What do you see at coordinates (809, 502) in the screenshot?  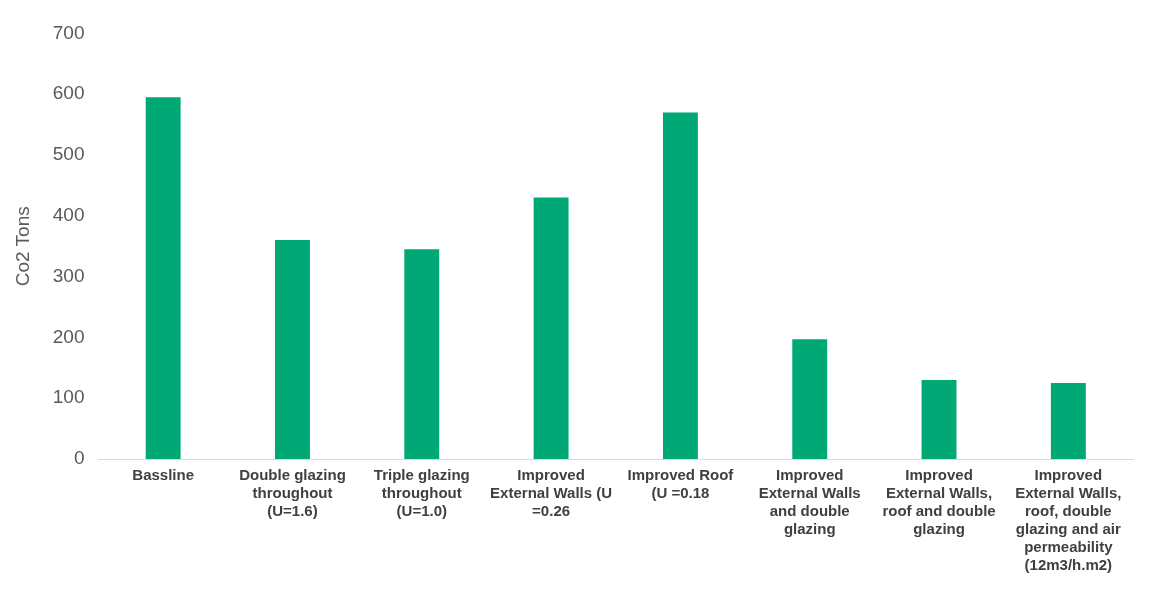 I see `x-tick-label: Improved External Walls and double glazing` at bounding box center [809, 502].